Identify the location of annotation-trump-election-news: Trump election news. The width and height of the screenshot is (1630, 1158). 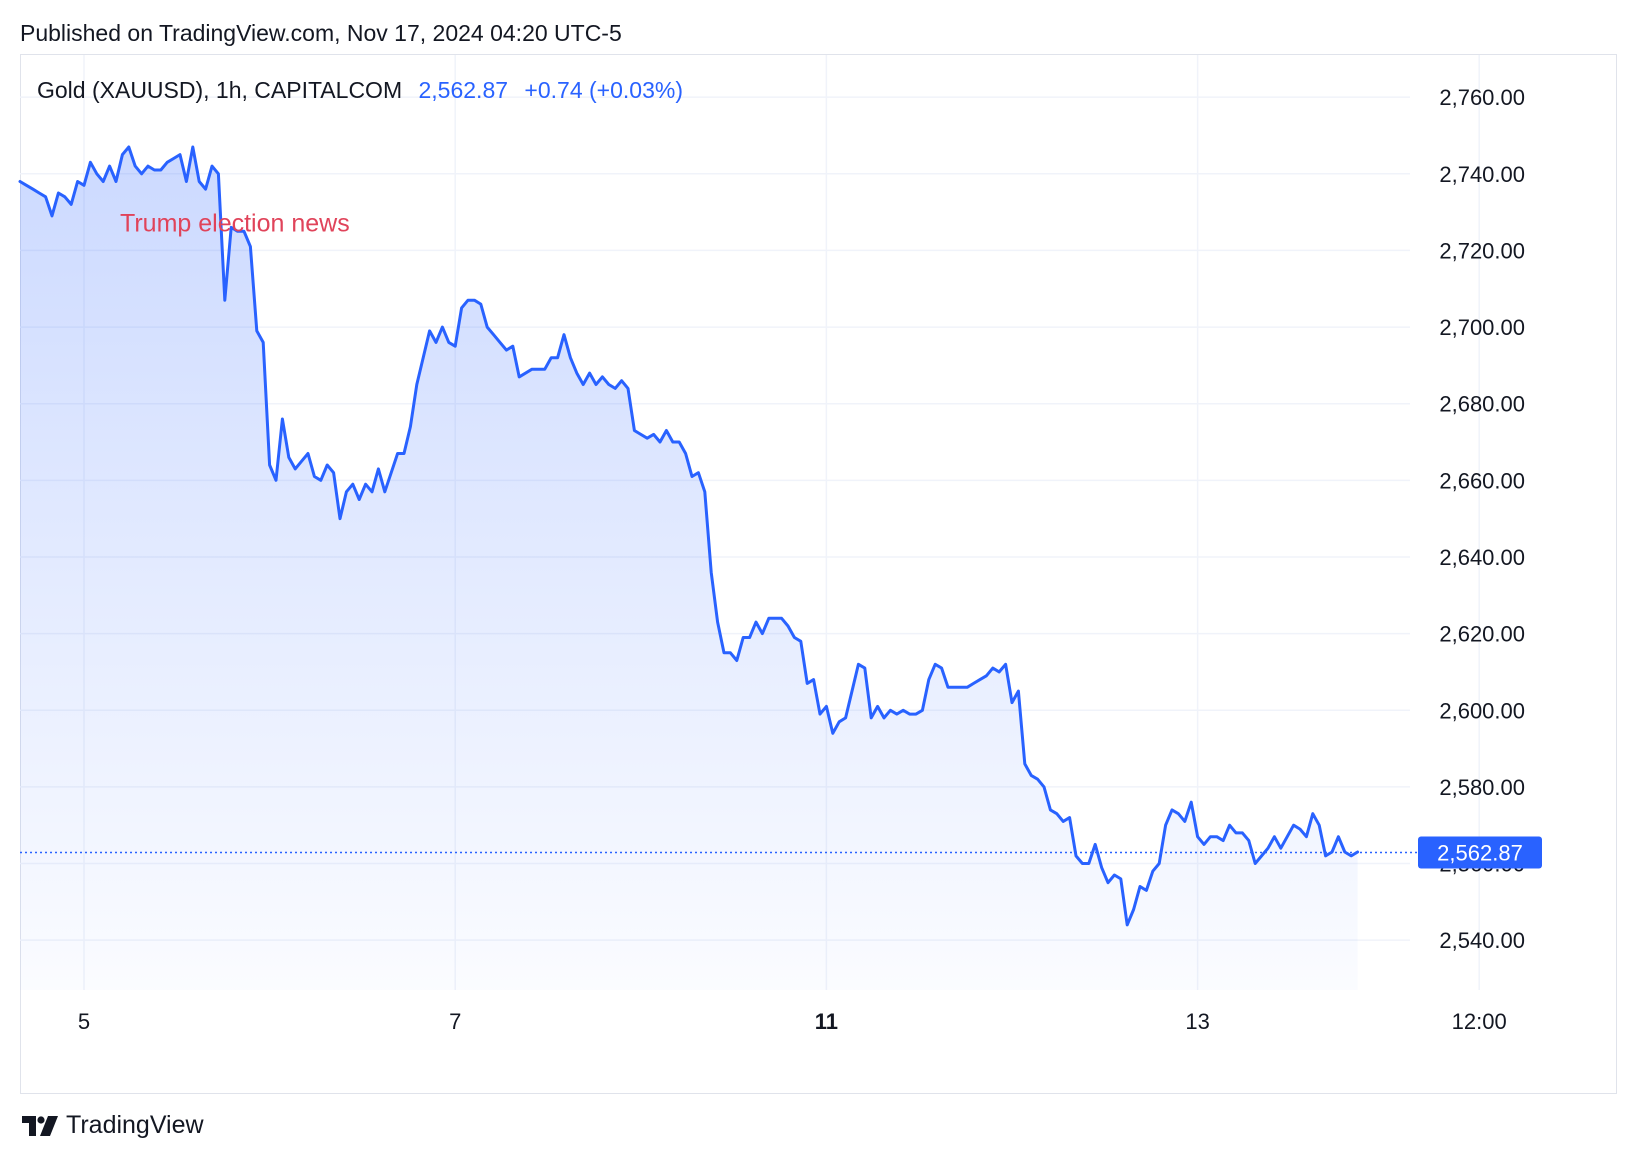
(235, 224).